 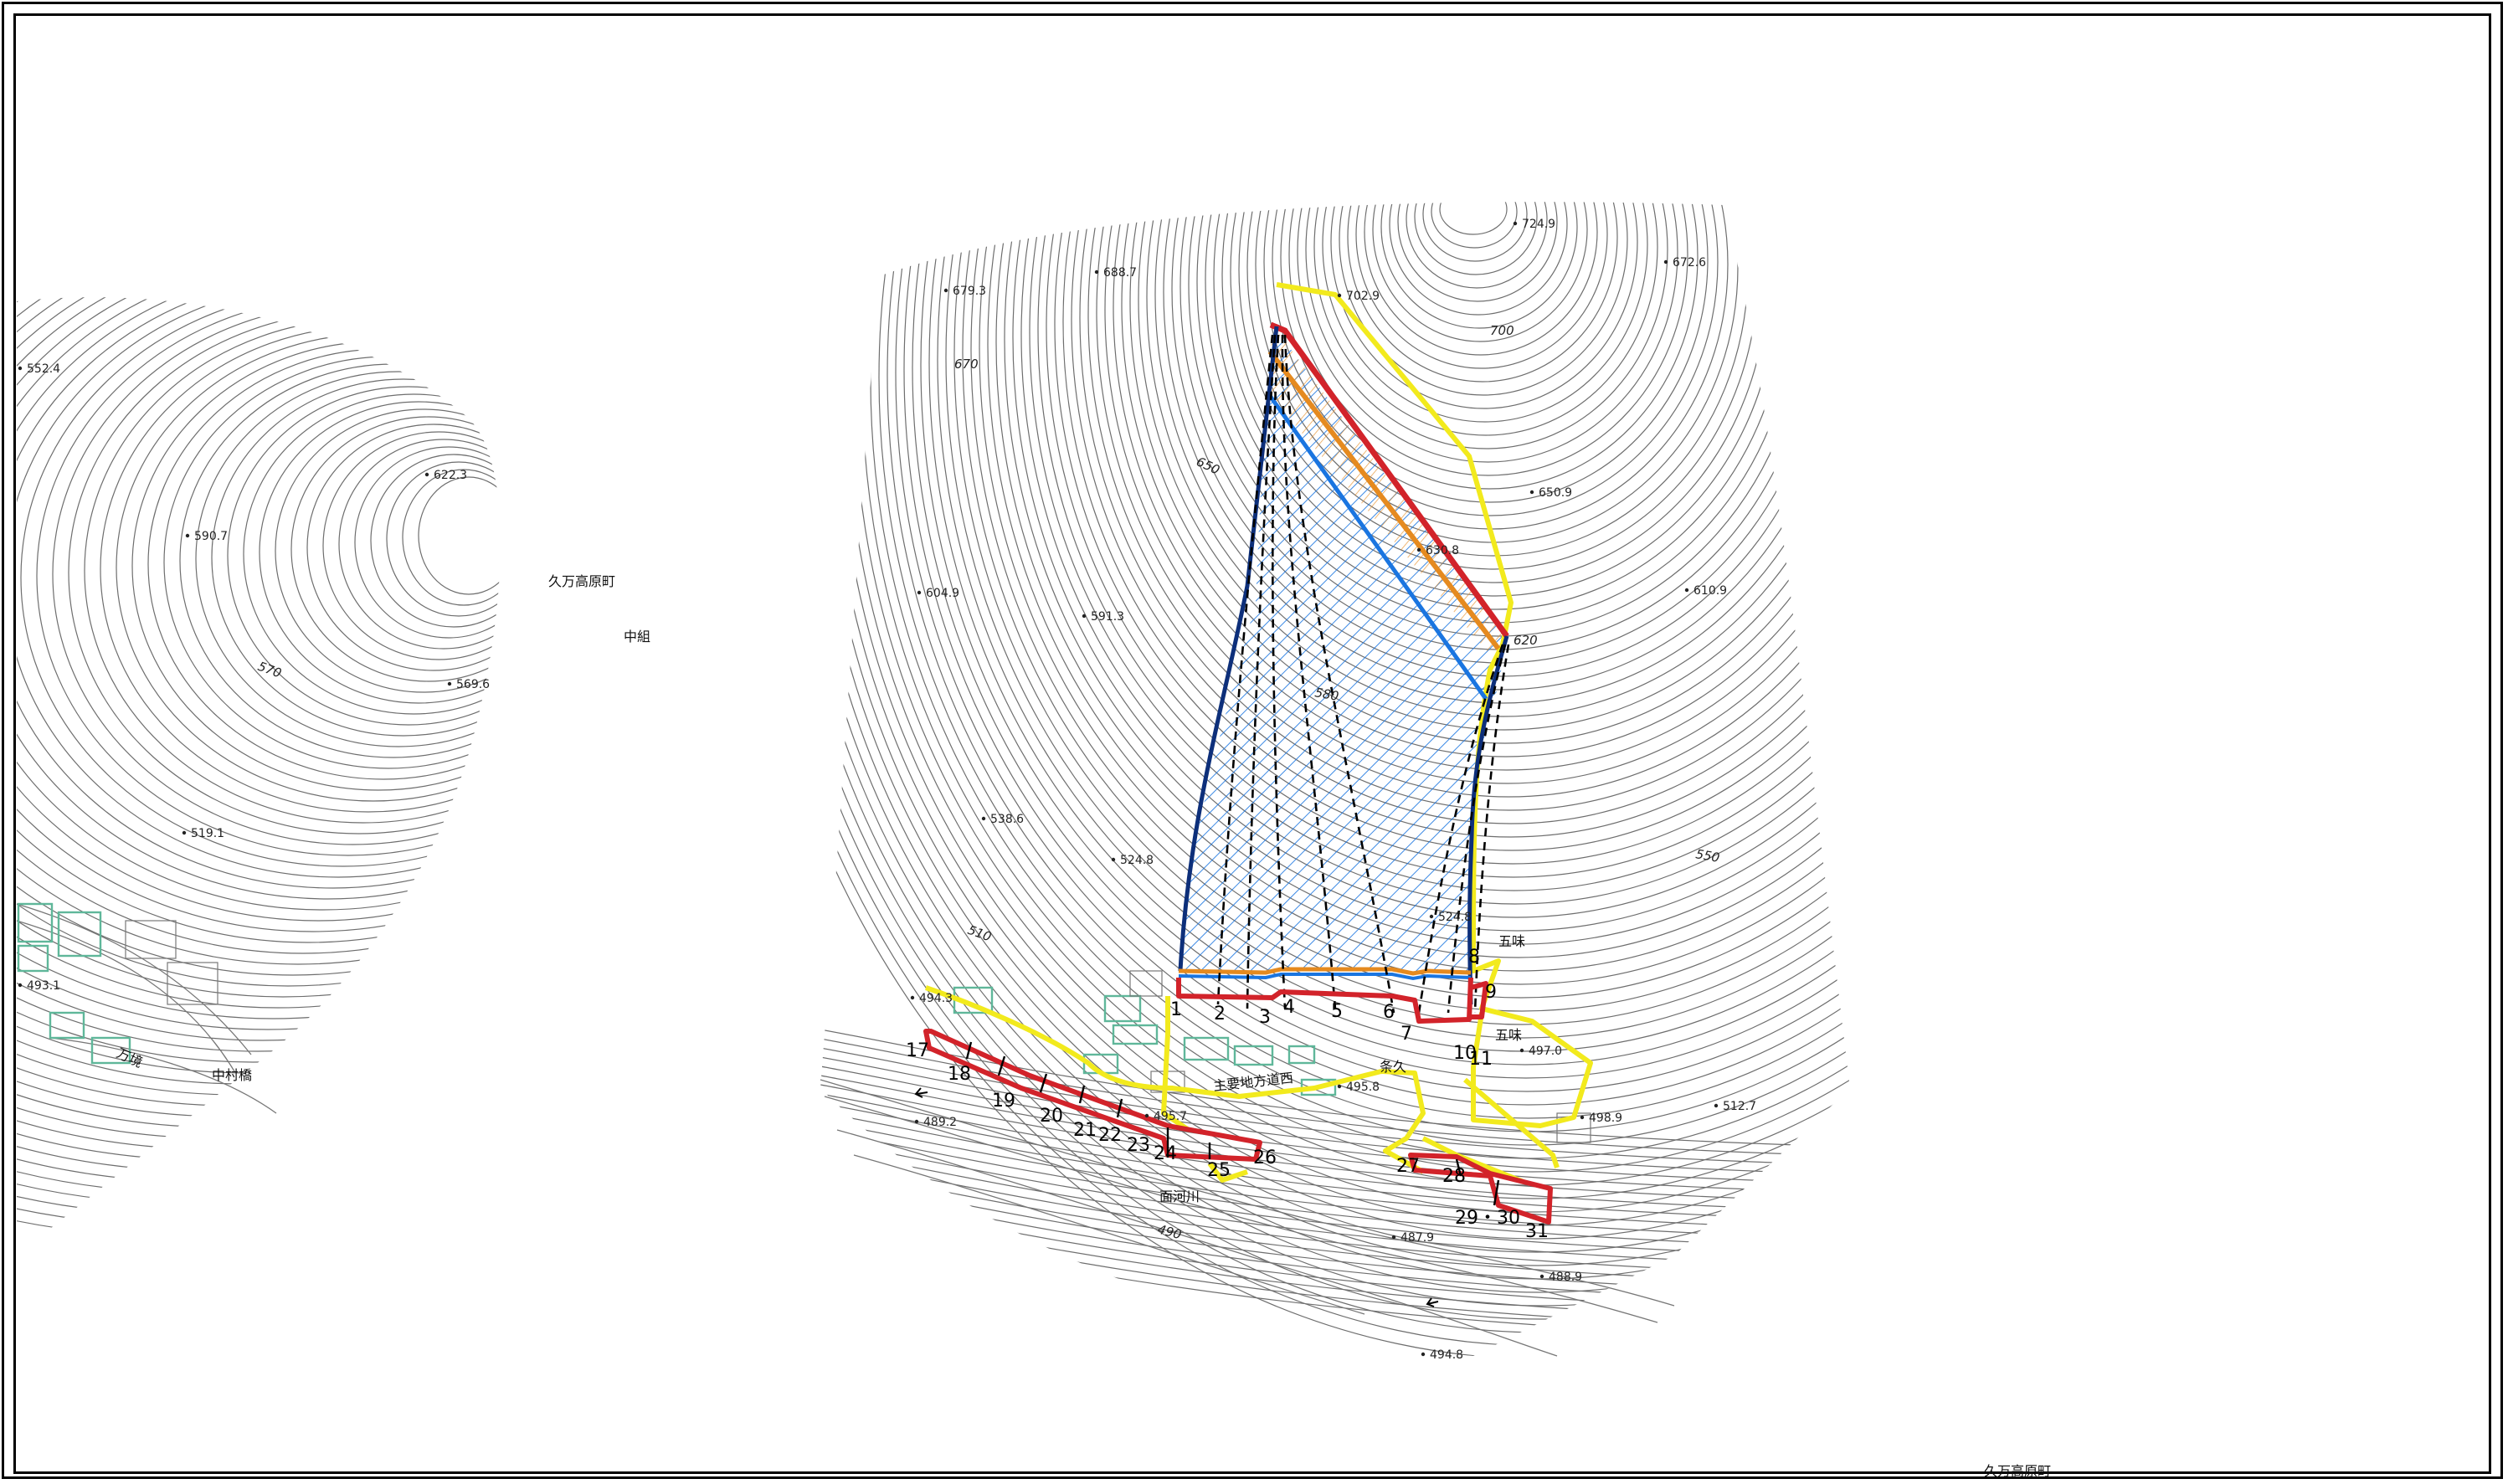 I want to click on spot-height-label: 679.3, so click(x=969, y=291).